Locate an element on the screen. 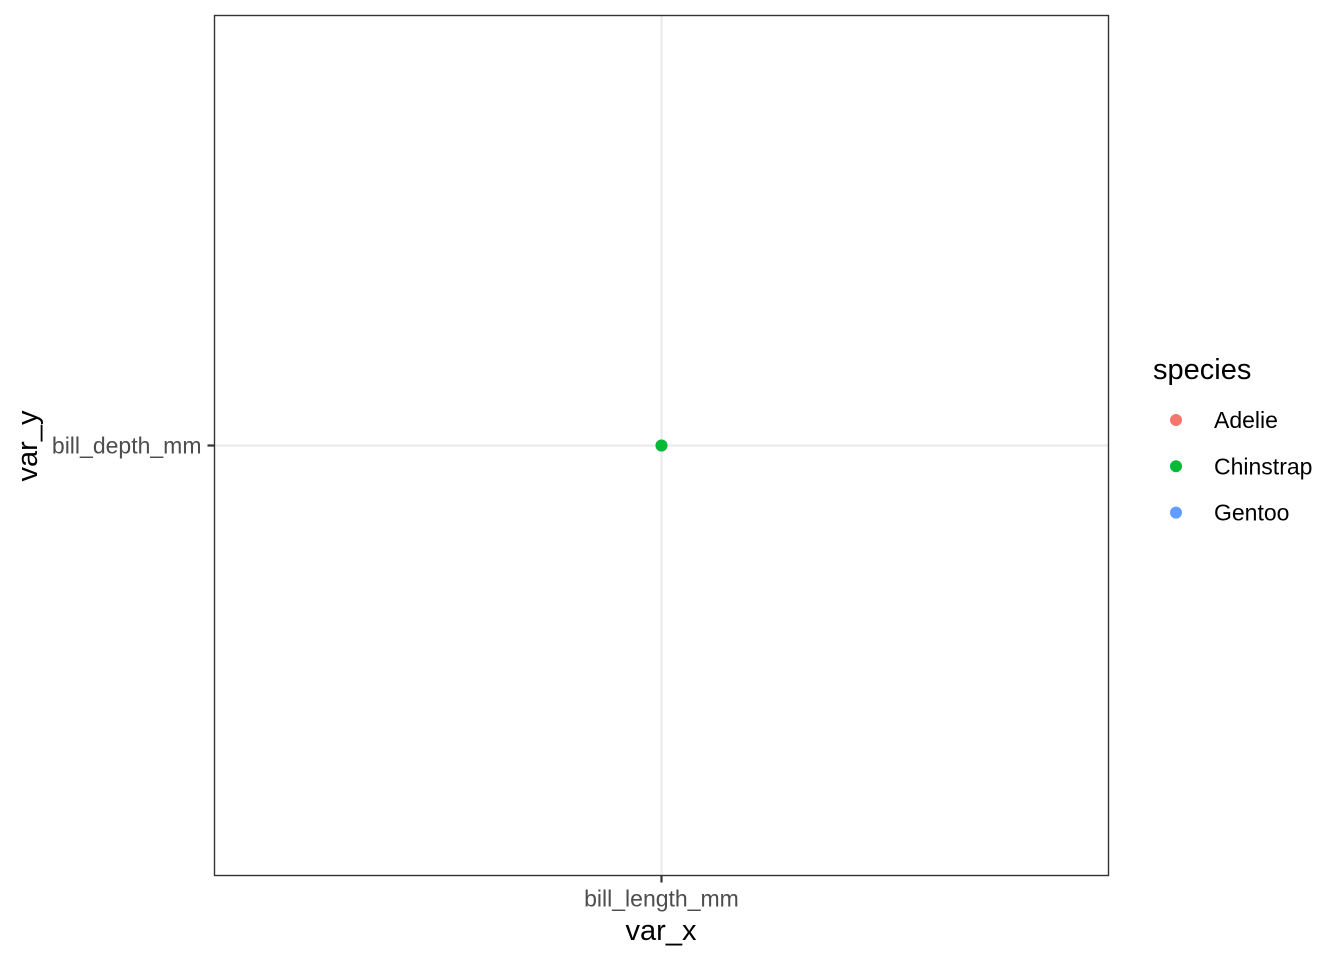  legend-items: Adelie Chinstrap Gentoo is located at coordinates (1241, 466).